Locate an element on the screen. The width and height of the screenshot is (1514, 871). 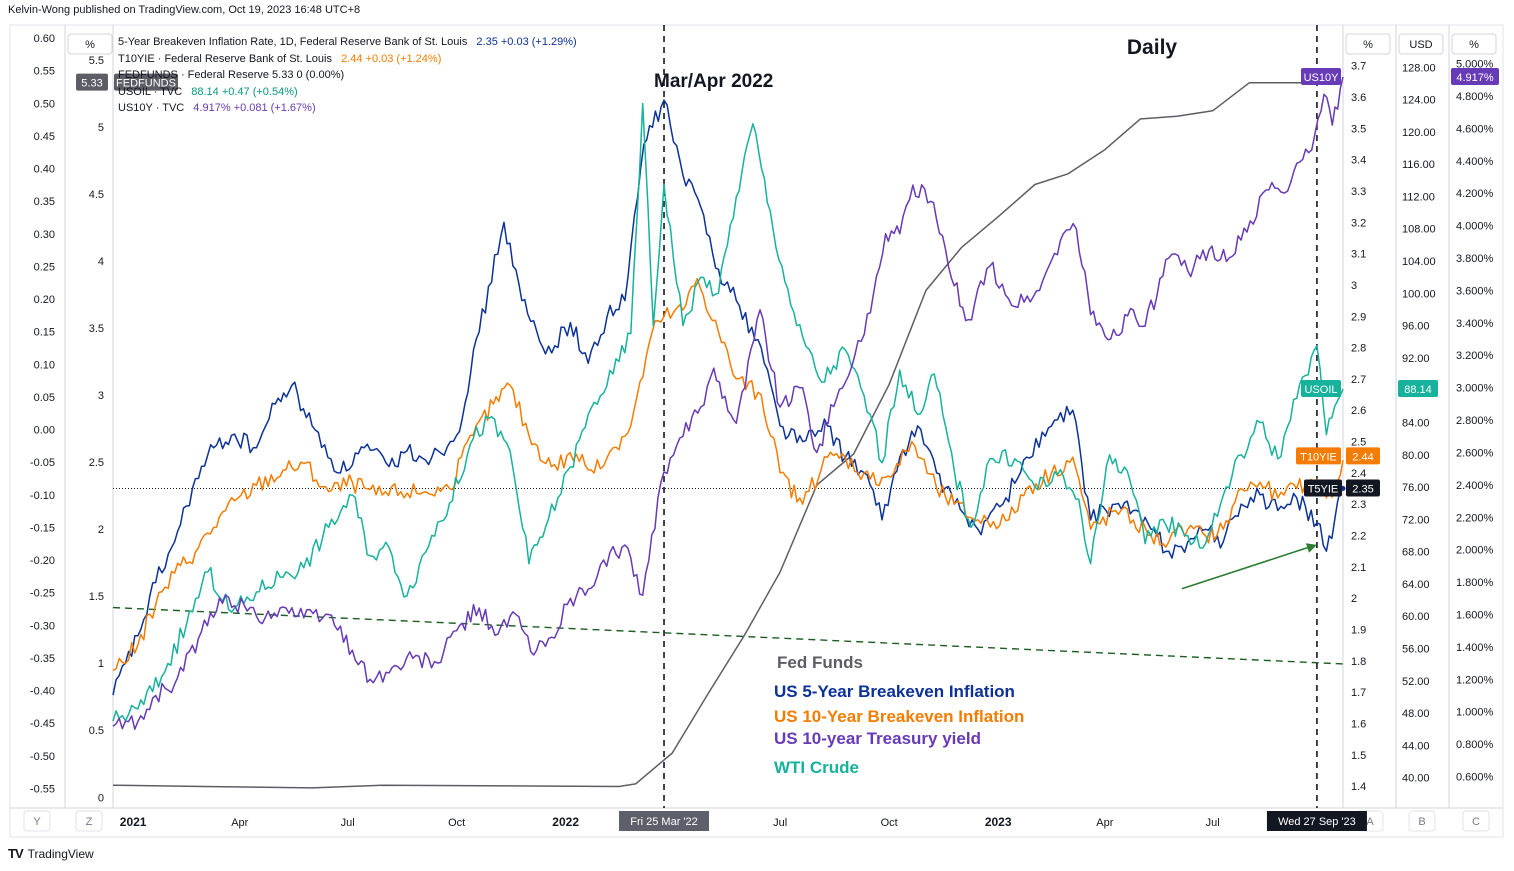
left-outer-tick-label: -0.40 is located at coordinates (42, 692).